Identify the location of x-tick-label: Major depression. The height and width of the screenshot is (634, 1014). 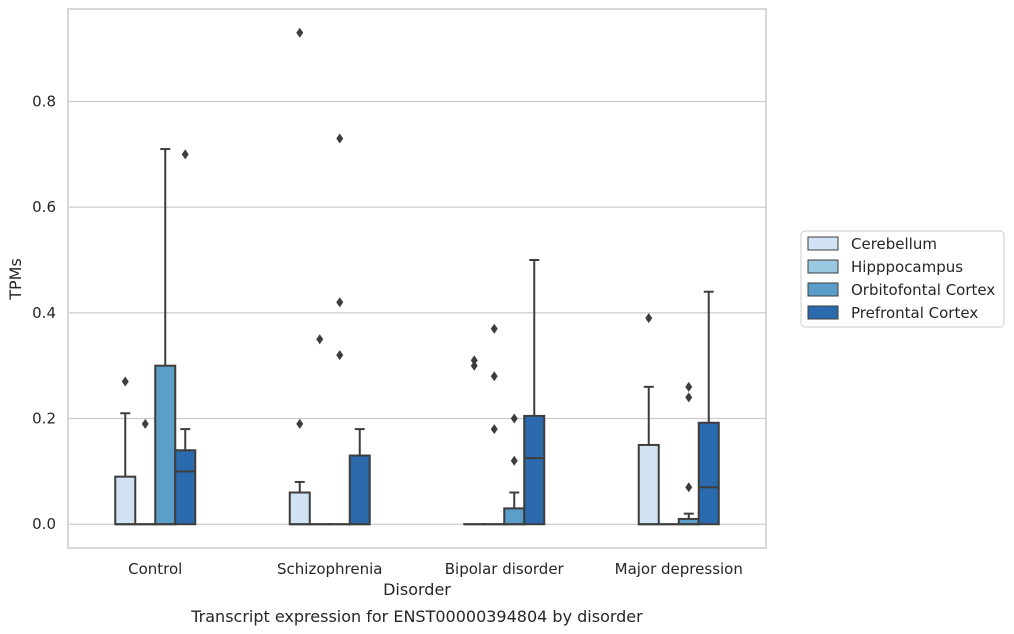
(679, 569).